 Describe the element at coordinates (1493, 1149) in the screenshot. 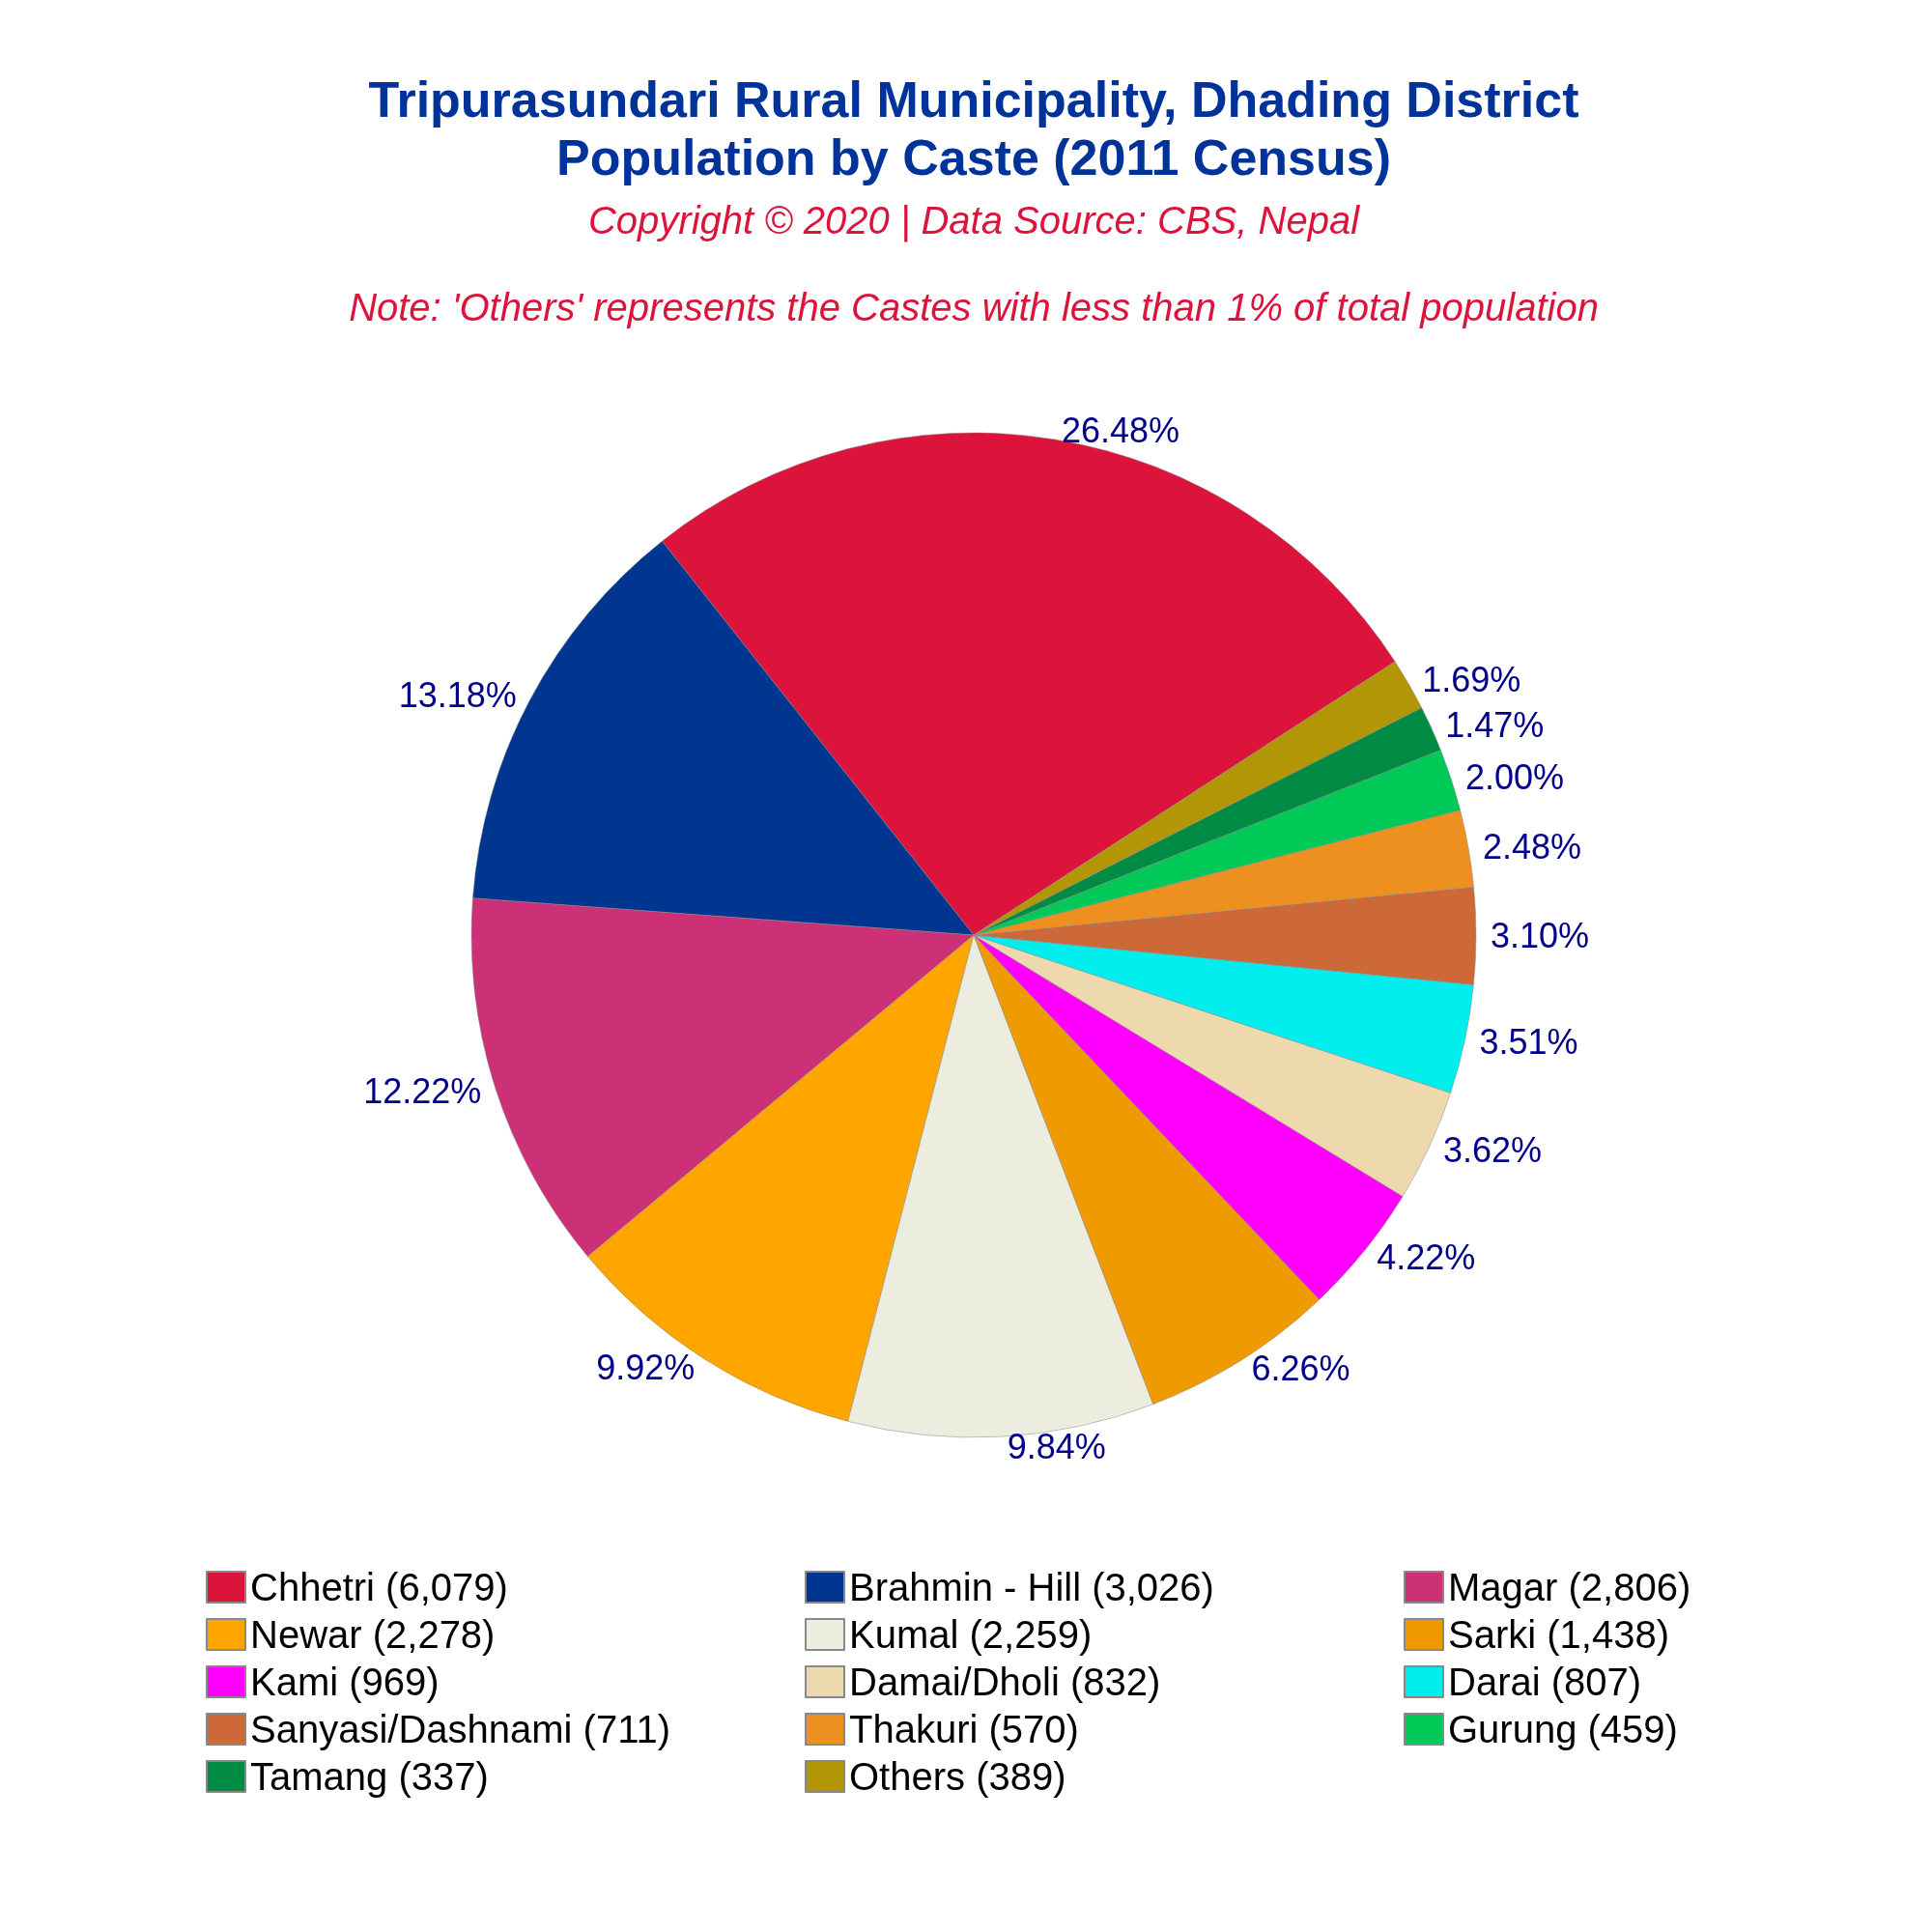

I see `data-label: 3.62%` at that location.